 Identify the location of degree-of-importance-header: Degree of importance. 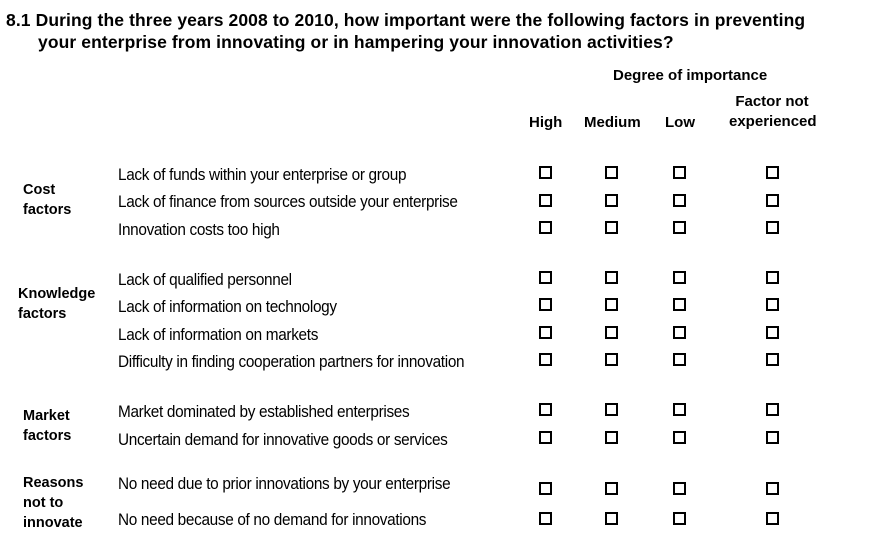
(690, 75).